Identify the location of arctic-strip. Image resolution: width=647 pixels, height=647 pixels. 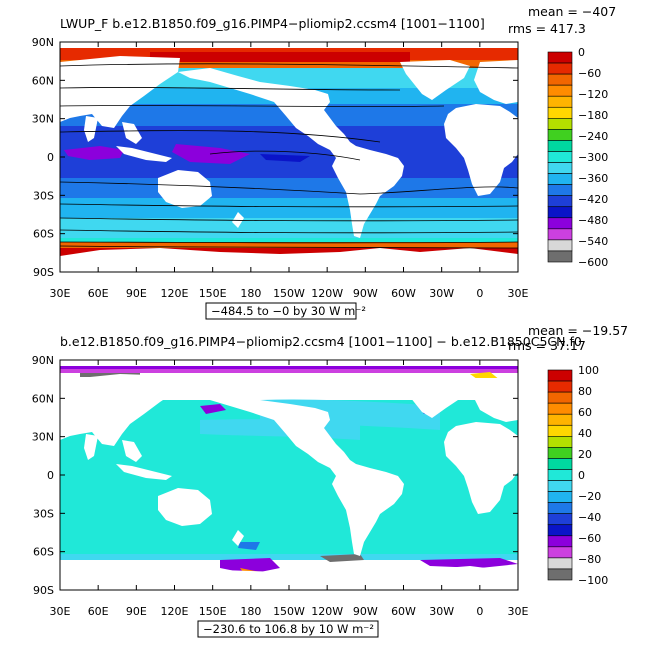
(289, 367).